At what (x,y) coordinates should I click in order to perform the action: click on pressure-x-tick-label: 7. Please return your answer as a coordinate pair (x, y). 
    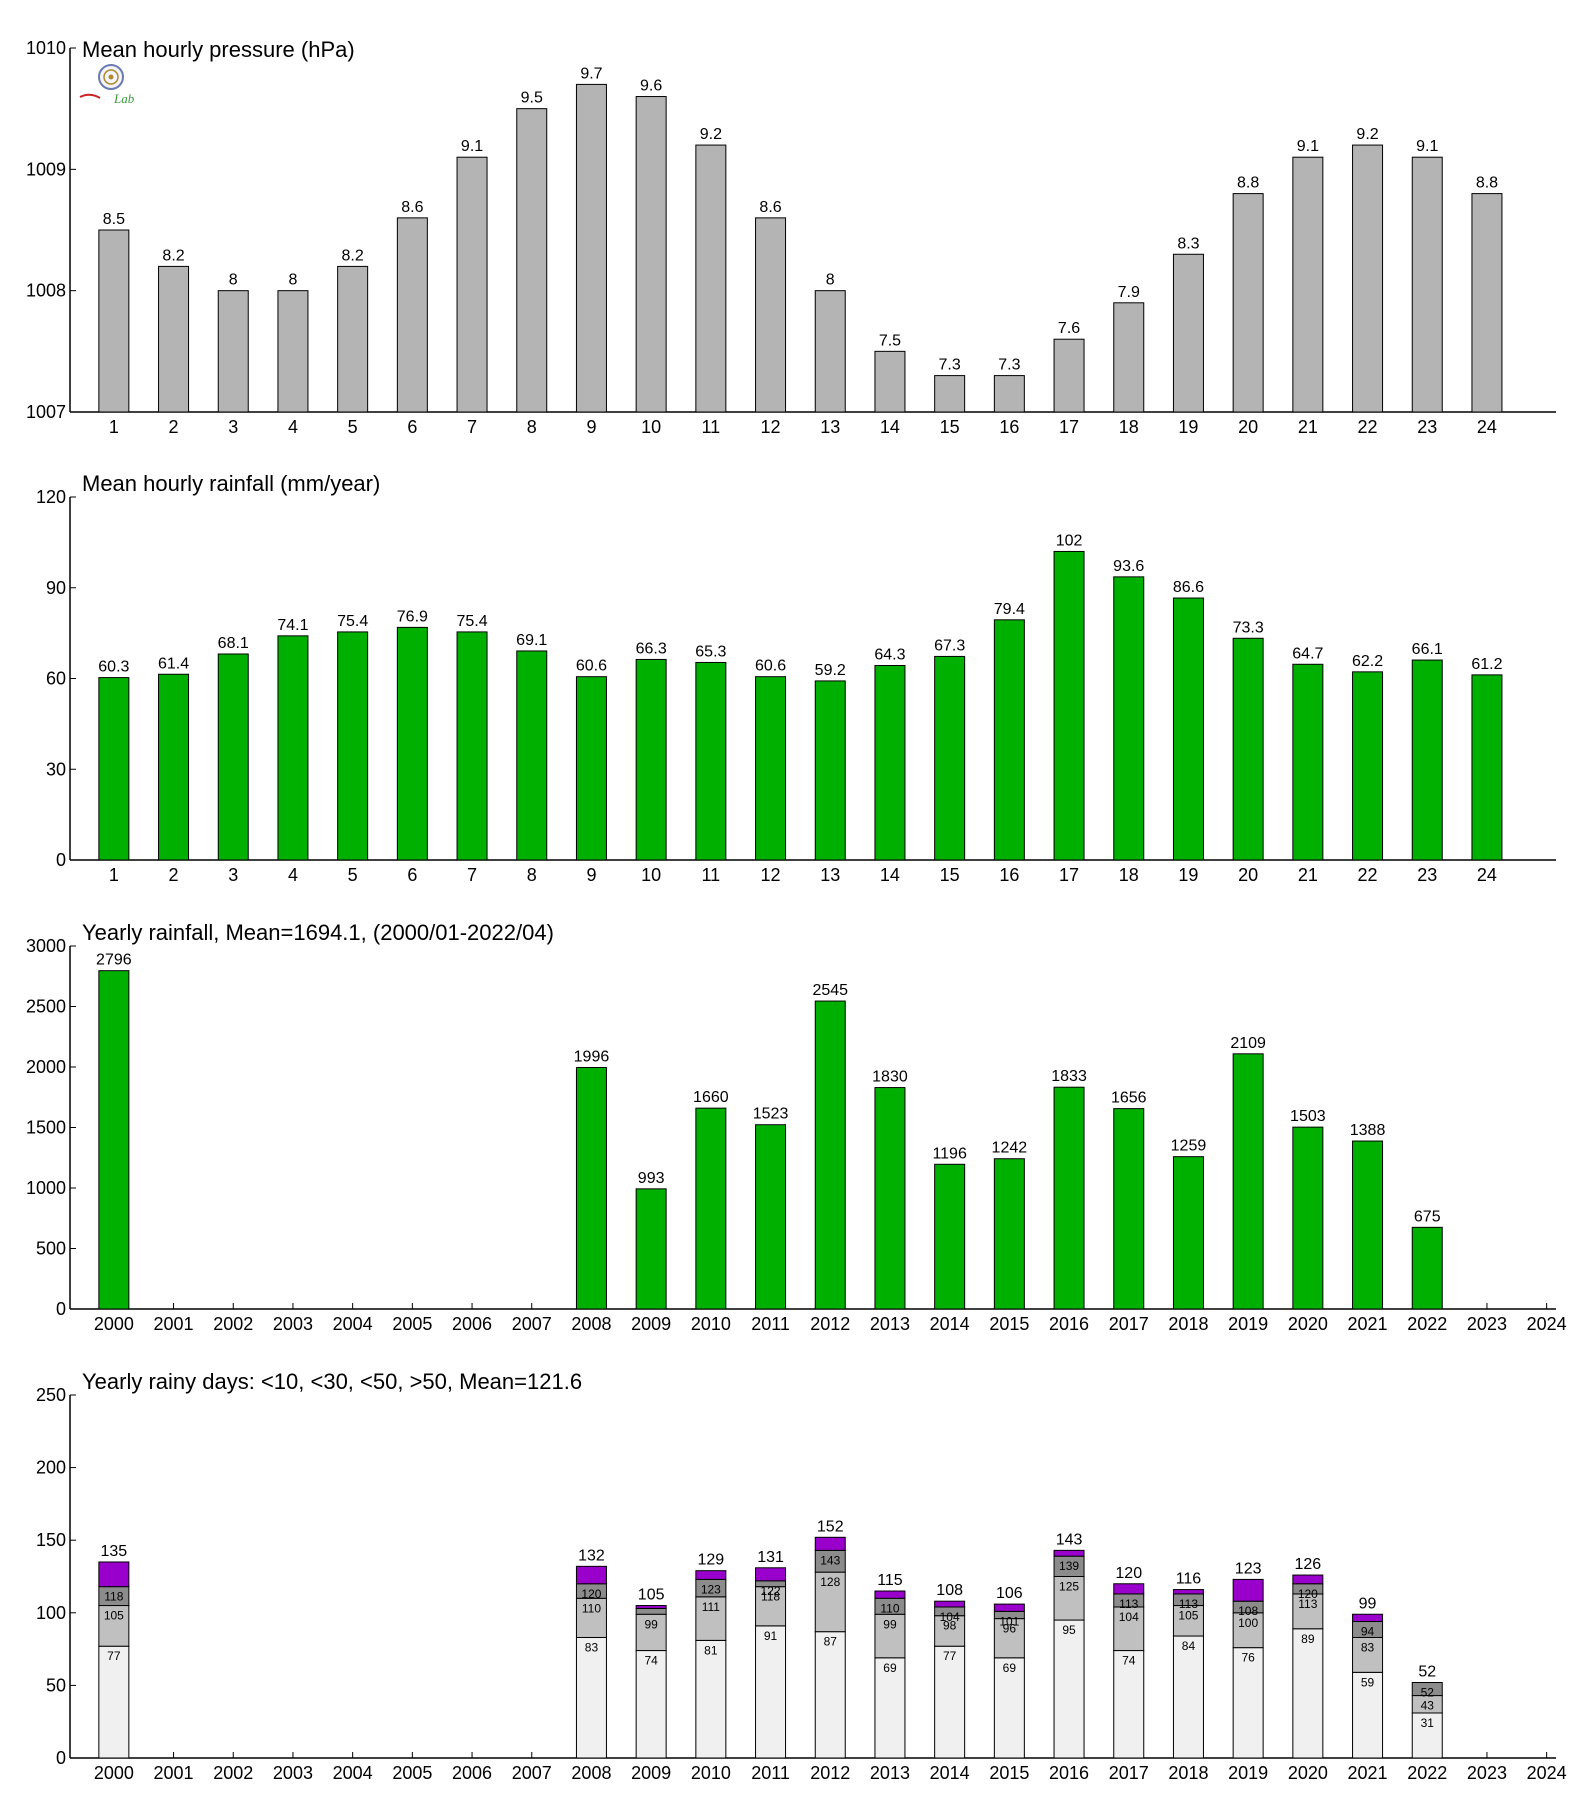
    Looking at the image, I should click on (472, 427).